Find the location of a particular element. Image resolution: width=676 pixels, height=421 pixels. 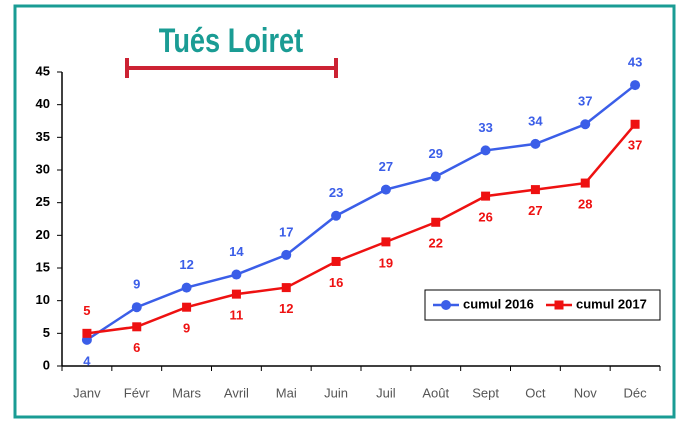

x-tick-label: Nov is located at coordinates (586, 392).